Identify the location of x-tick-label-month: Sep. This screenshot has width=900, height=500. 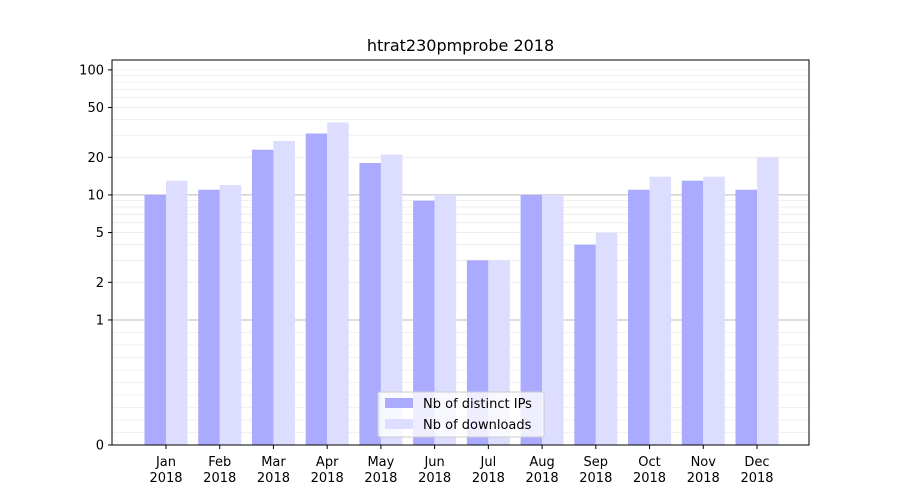
(596, 462).